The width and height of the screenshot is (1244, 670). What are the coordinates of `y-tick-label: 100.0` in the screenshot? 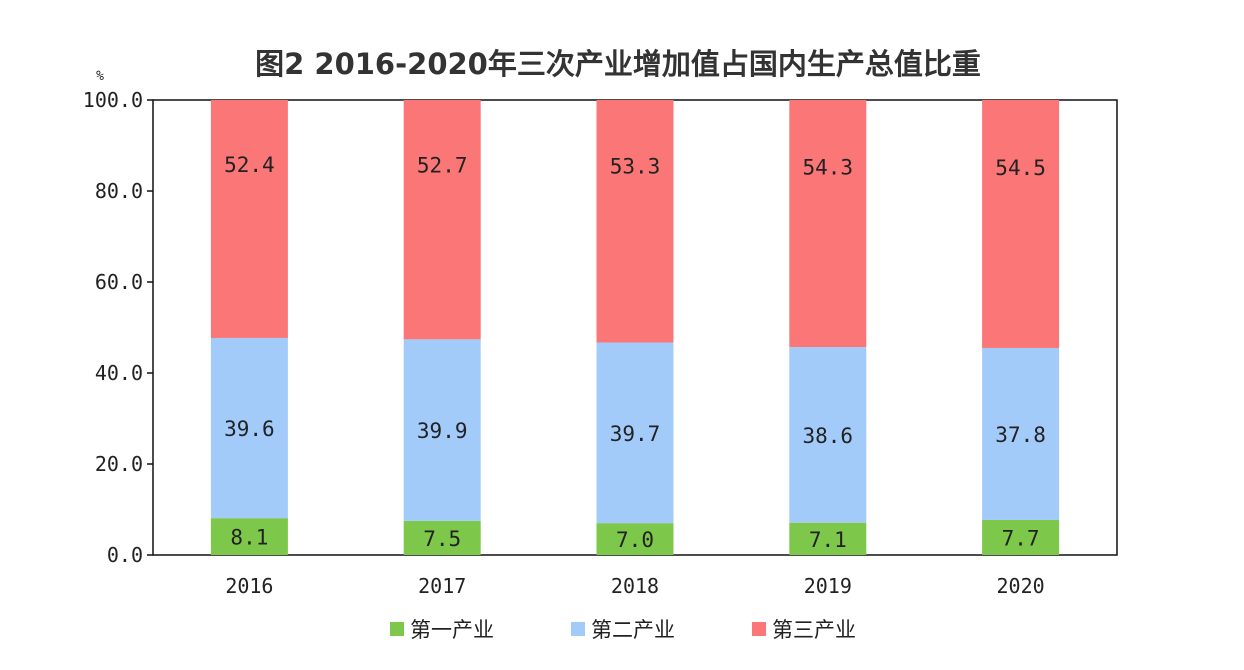 It's located at (113, 100).